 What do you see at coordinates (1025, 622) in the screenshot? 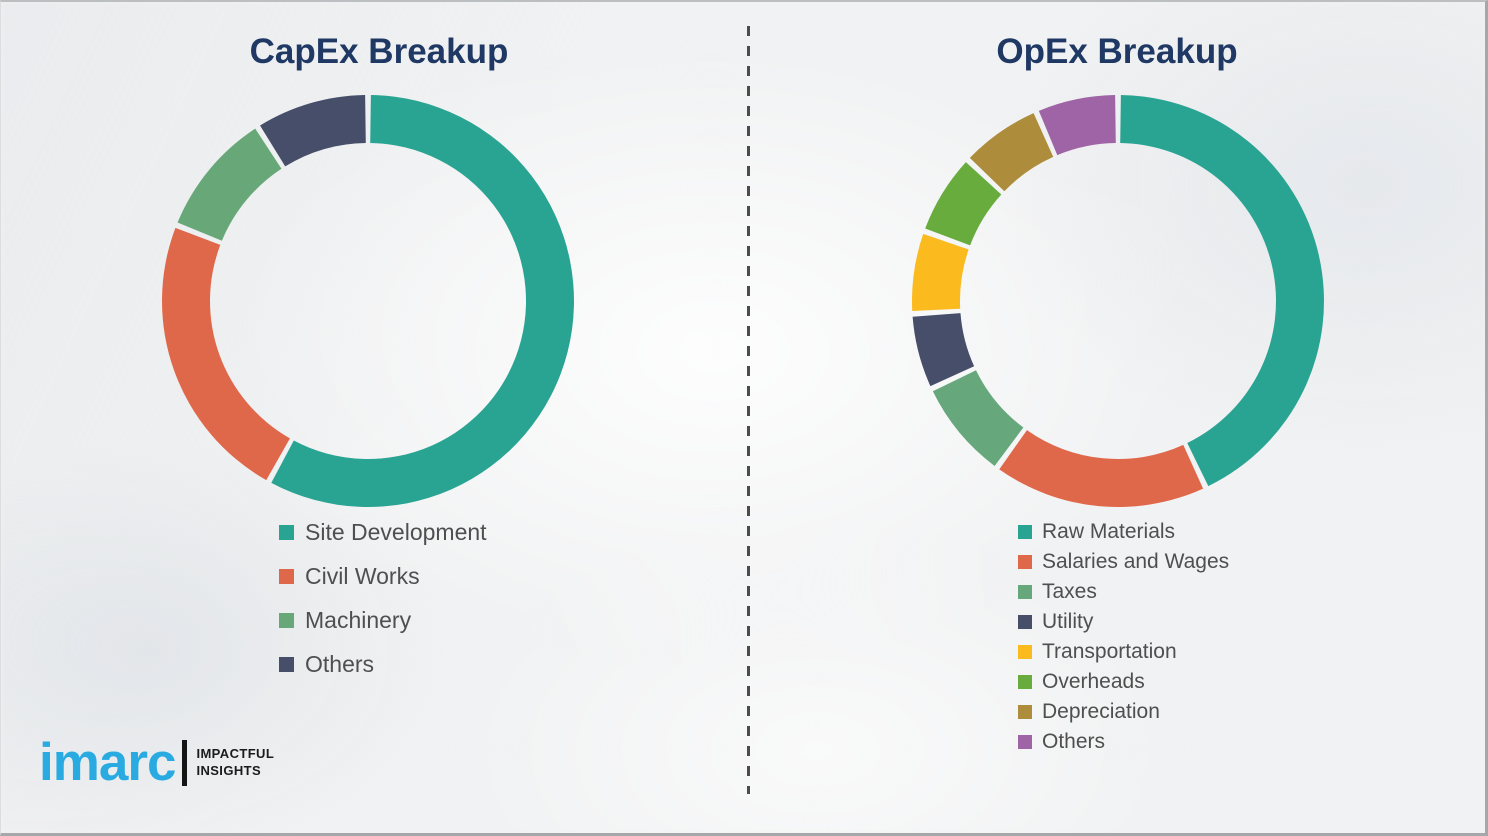
I see `legend-swatch-utility` at bounding box center [1025, 622].